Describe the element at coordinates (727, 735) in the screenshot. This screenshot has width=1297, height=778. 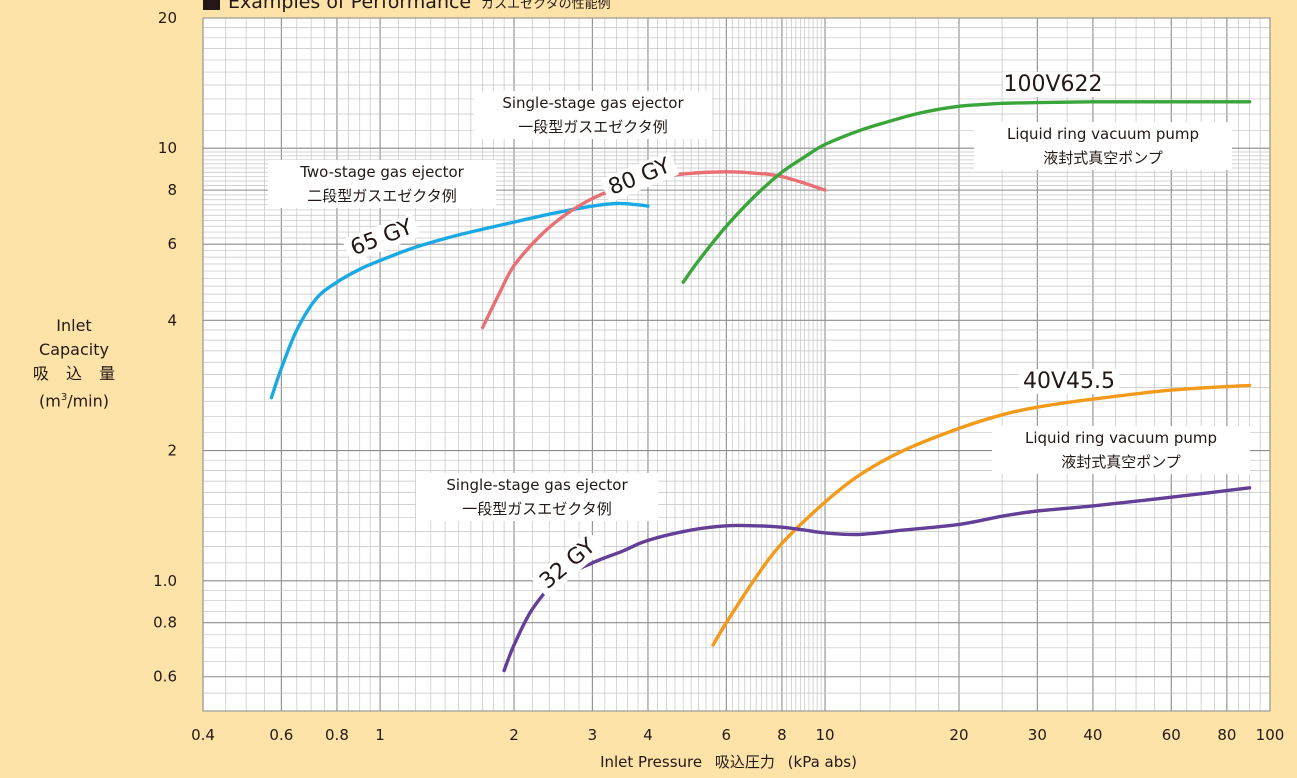
I see `x-tick-label: 6` at that location.